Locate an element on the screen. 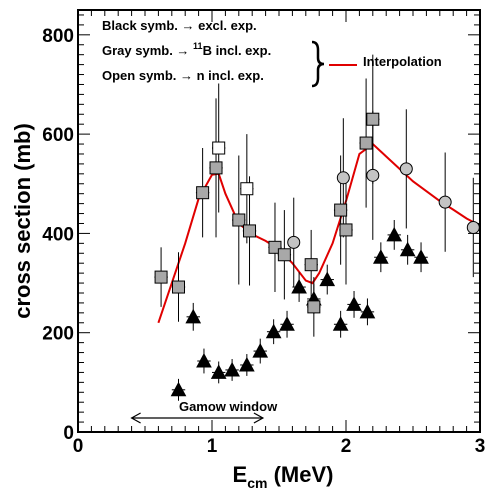 Image resolution: width=486 pixels, height=498 pixels. y-tick-labels: 0 200 400 600 800 is located at coordinates (58, 235).